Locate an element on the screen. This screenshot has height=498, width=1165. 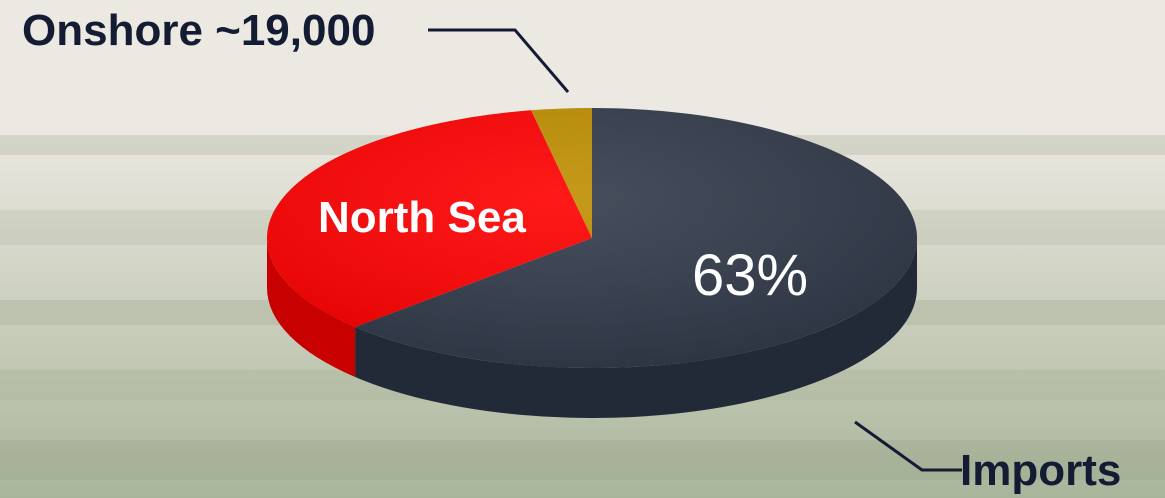
imports-leader-line is located at coordinates (908, 446).